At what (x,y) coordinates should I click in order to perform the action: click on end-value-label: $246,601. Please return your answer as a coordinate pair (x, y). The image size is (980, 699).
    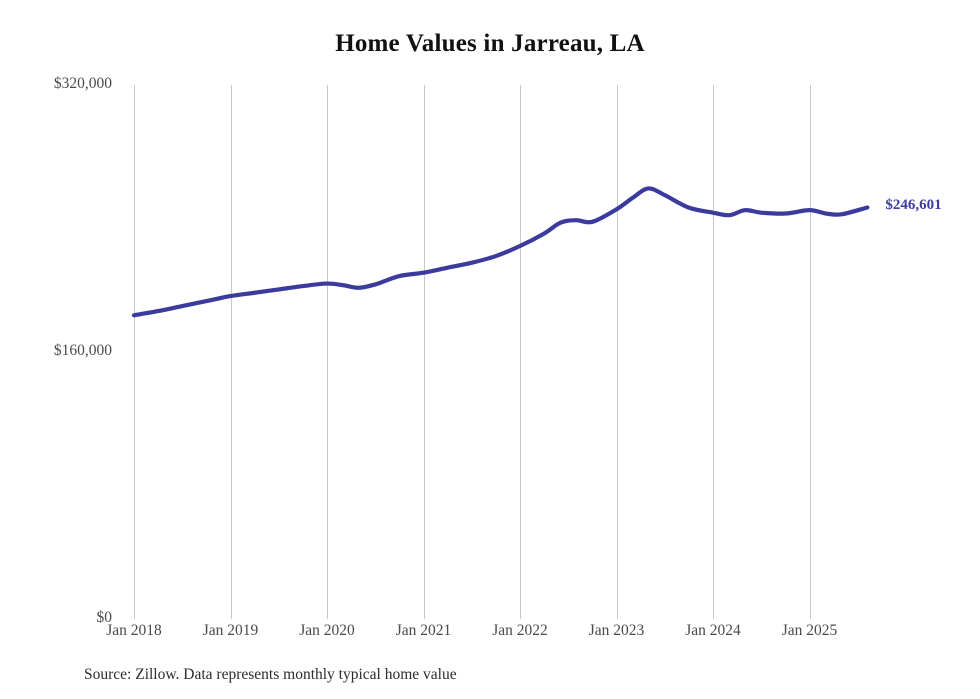
    Looking at the image, I should click on (913, 205).